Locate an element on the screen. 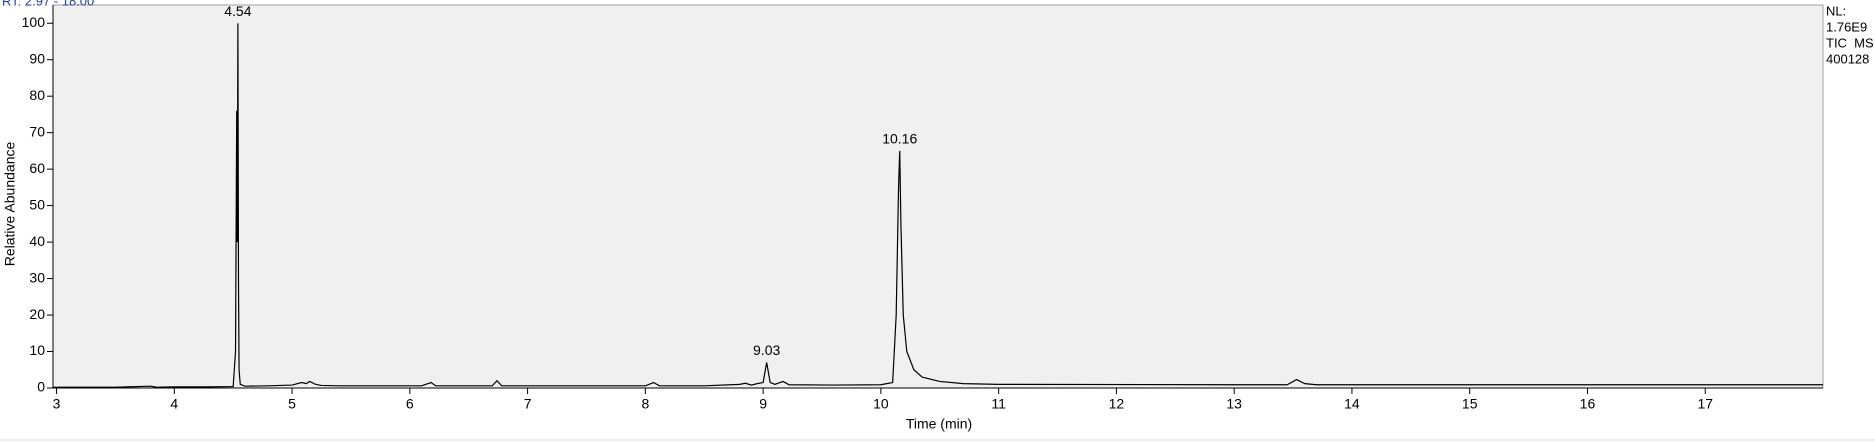 The image size is (1875, 442). y-tick-label: 100 is located at coordinates (34, 22).